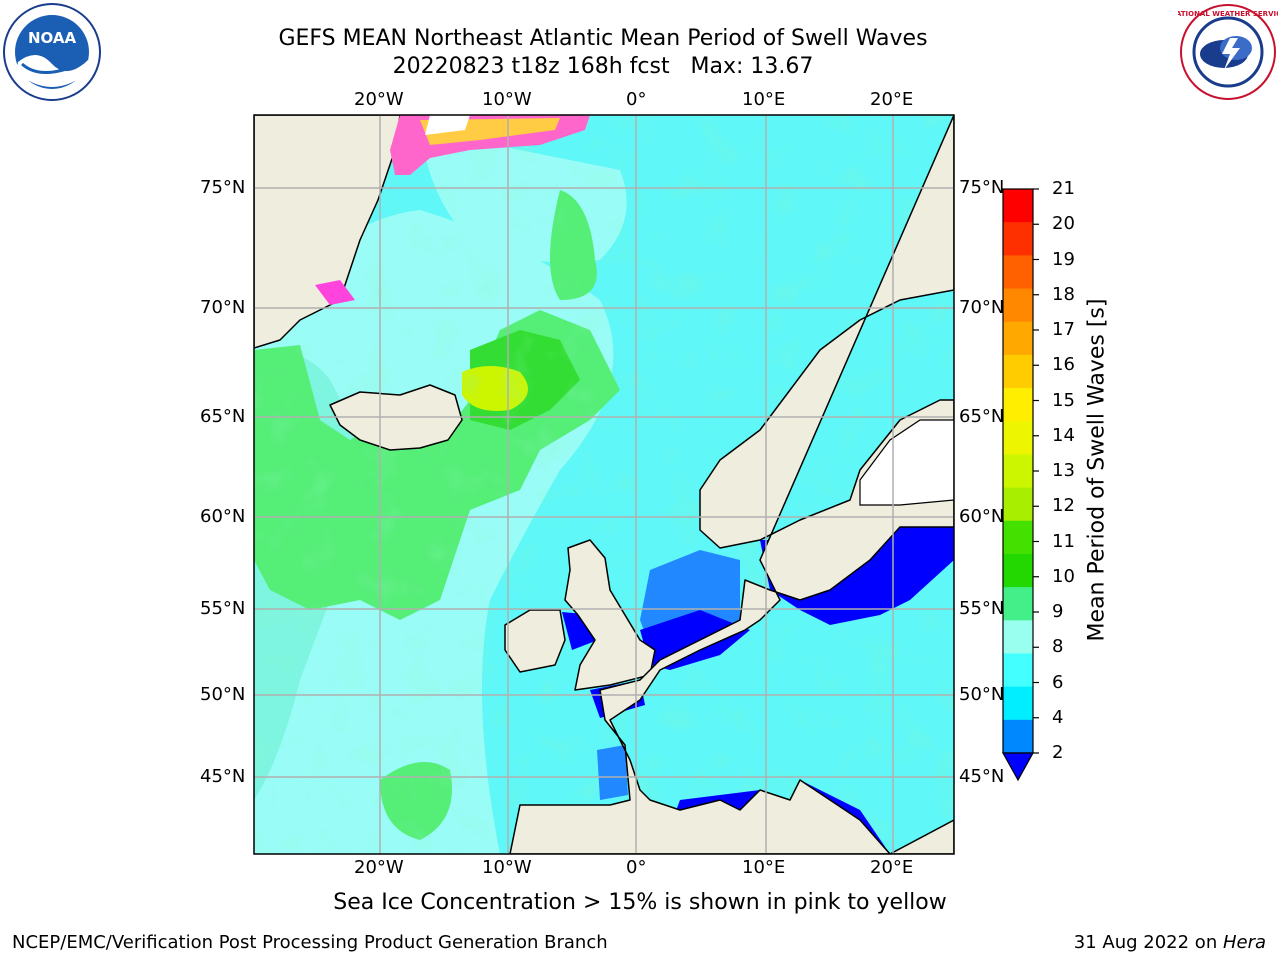 The image size is (1280, 960). Describe the element at coordinates (982, 187) in the screenshot. I see `lat-label-75n-right: 75°N` at that location.